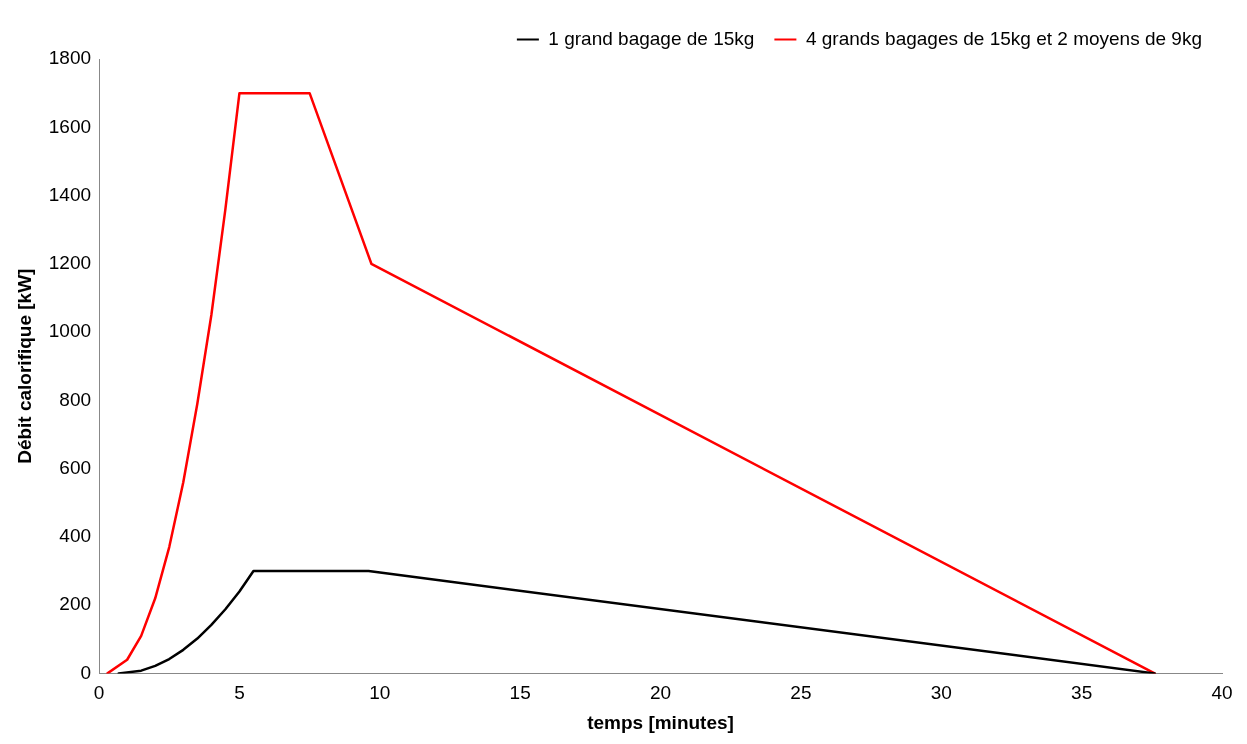 This screenshot has height=744, width=1247. Describe the element at coordinates (70, 58) in the screenshot. I see `y-tick-label: 1800` at that location.